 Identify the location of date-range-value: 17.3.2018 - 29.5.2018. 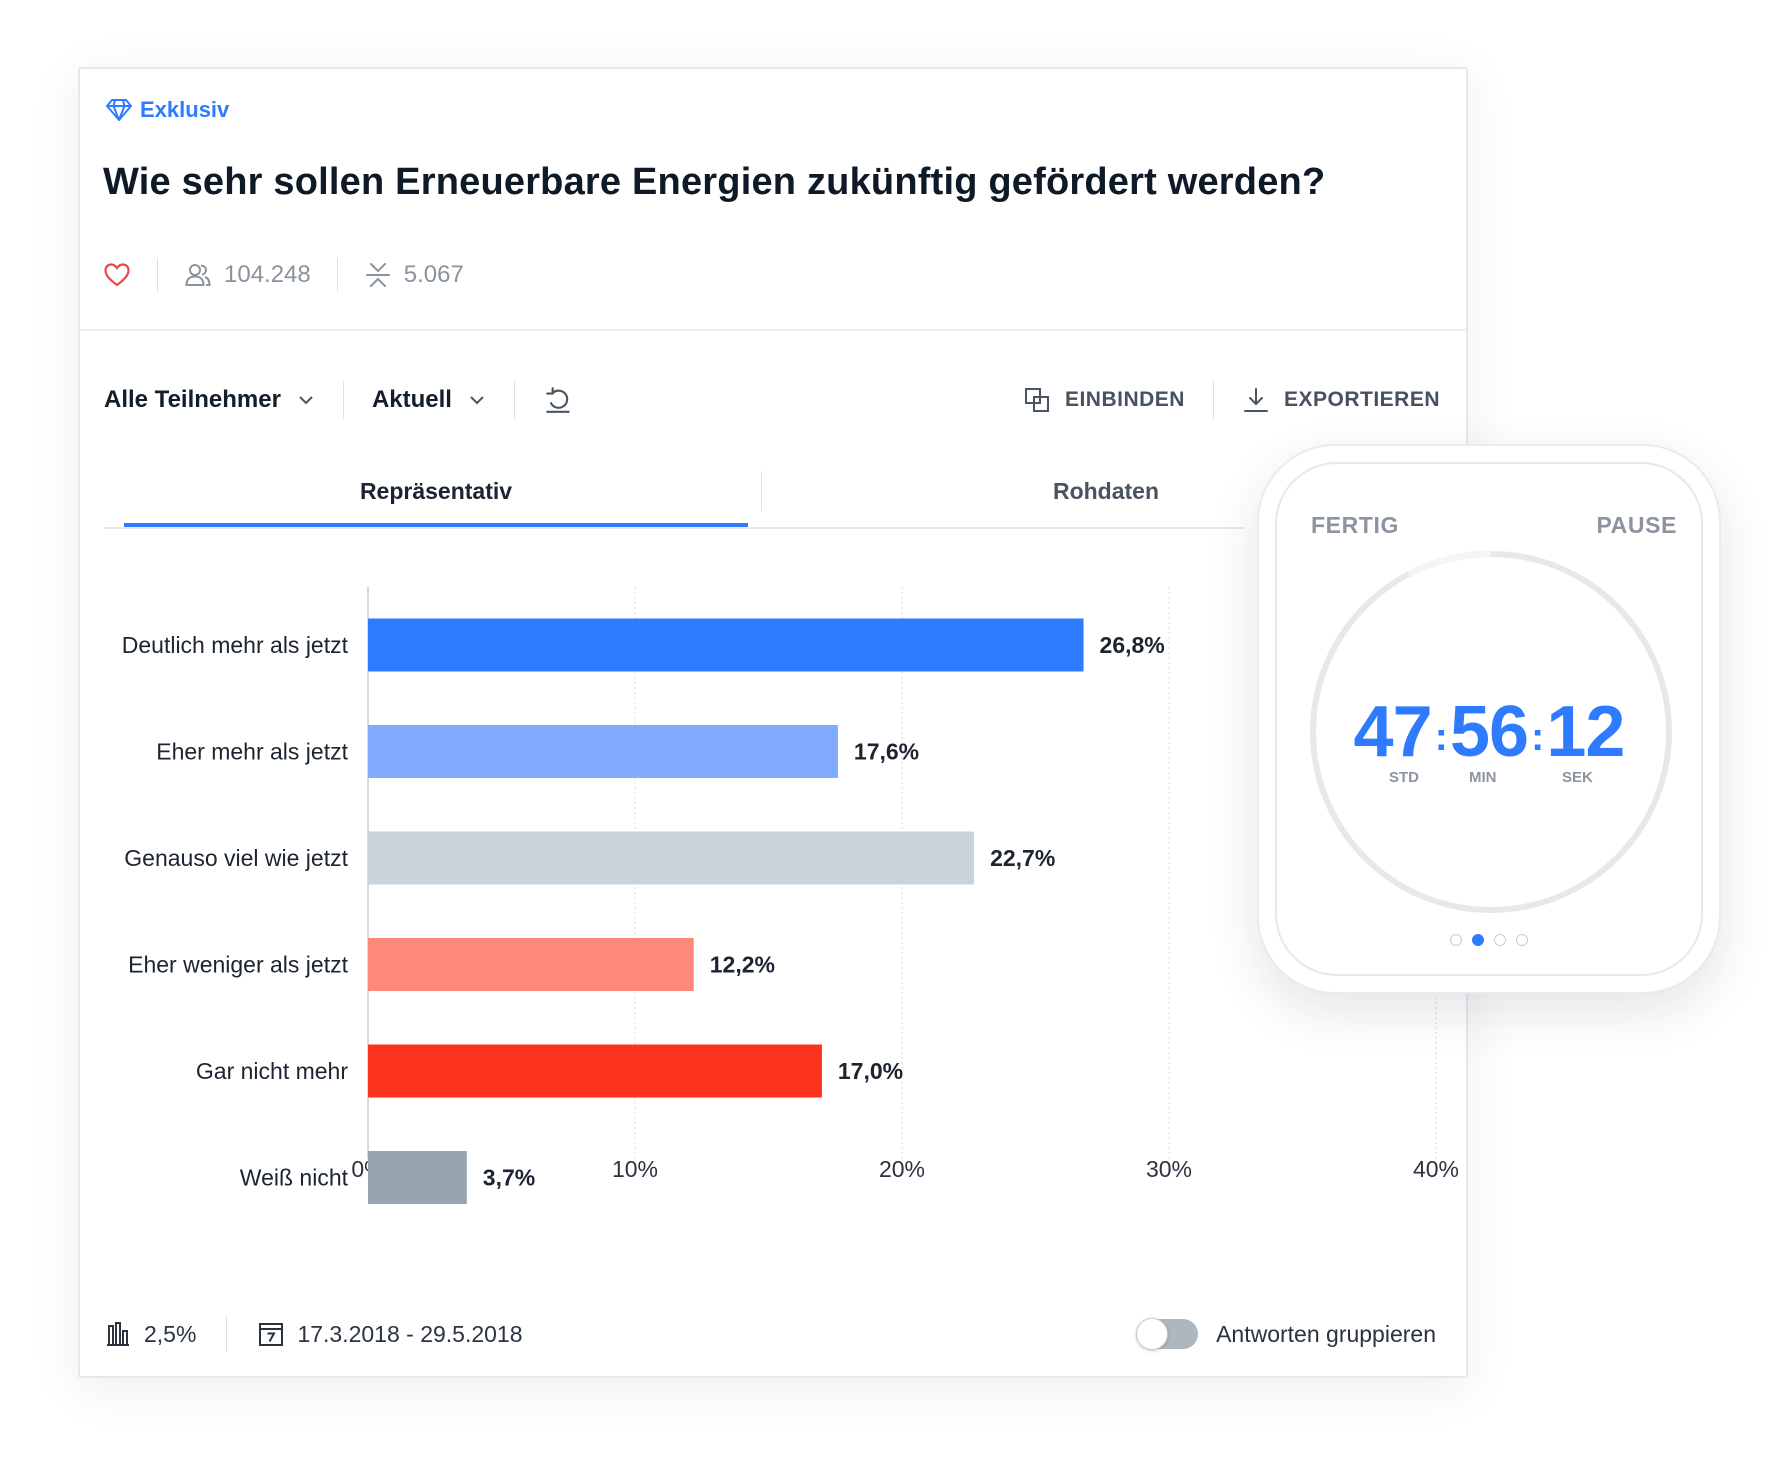
(410, 1333).